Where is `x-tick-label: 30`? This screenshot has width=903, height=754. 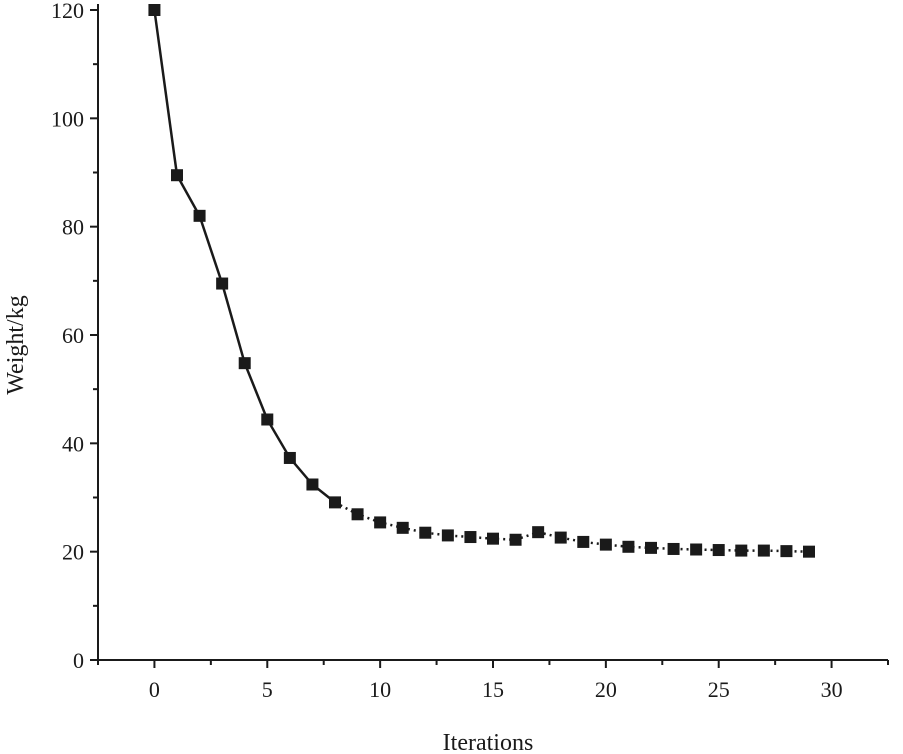 x-tick-label: 30 is located at coordinates (832, 689).